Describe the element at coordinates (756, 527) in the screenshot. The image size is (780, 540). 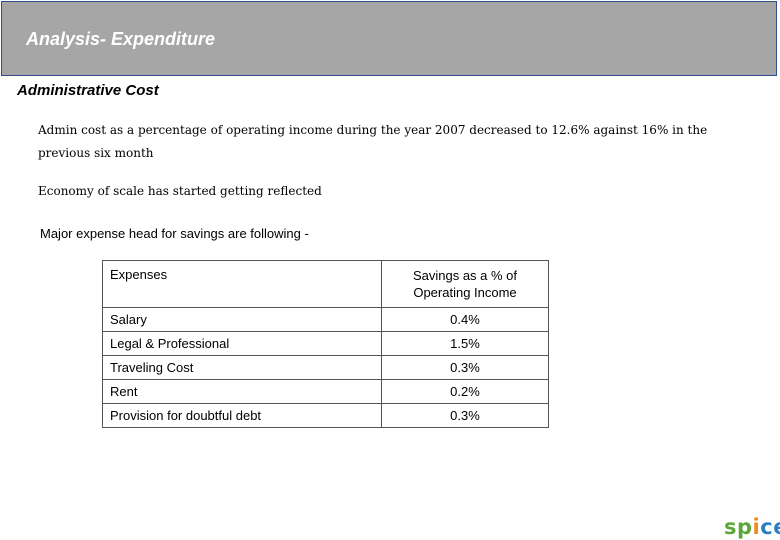
I see `logo-letter: i` at that location.